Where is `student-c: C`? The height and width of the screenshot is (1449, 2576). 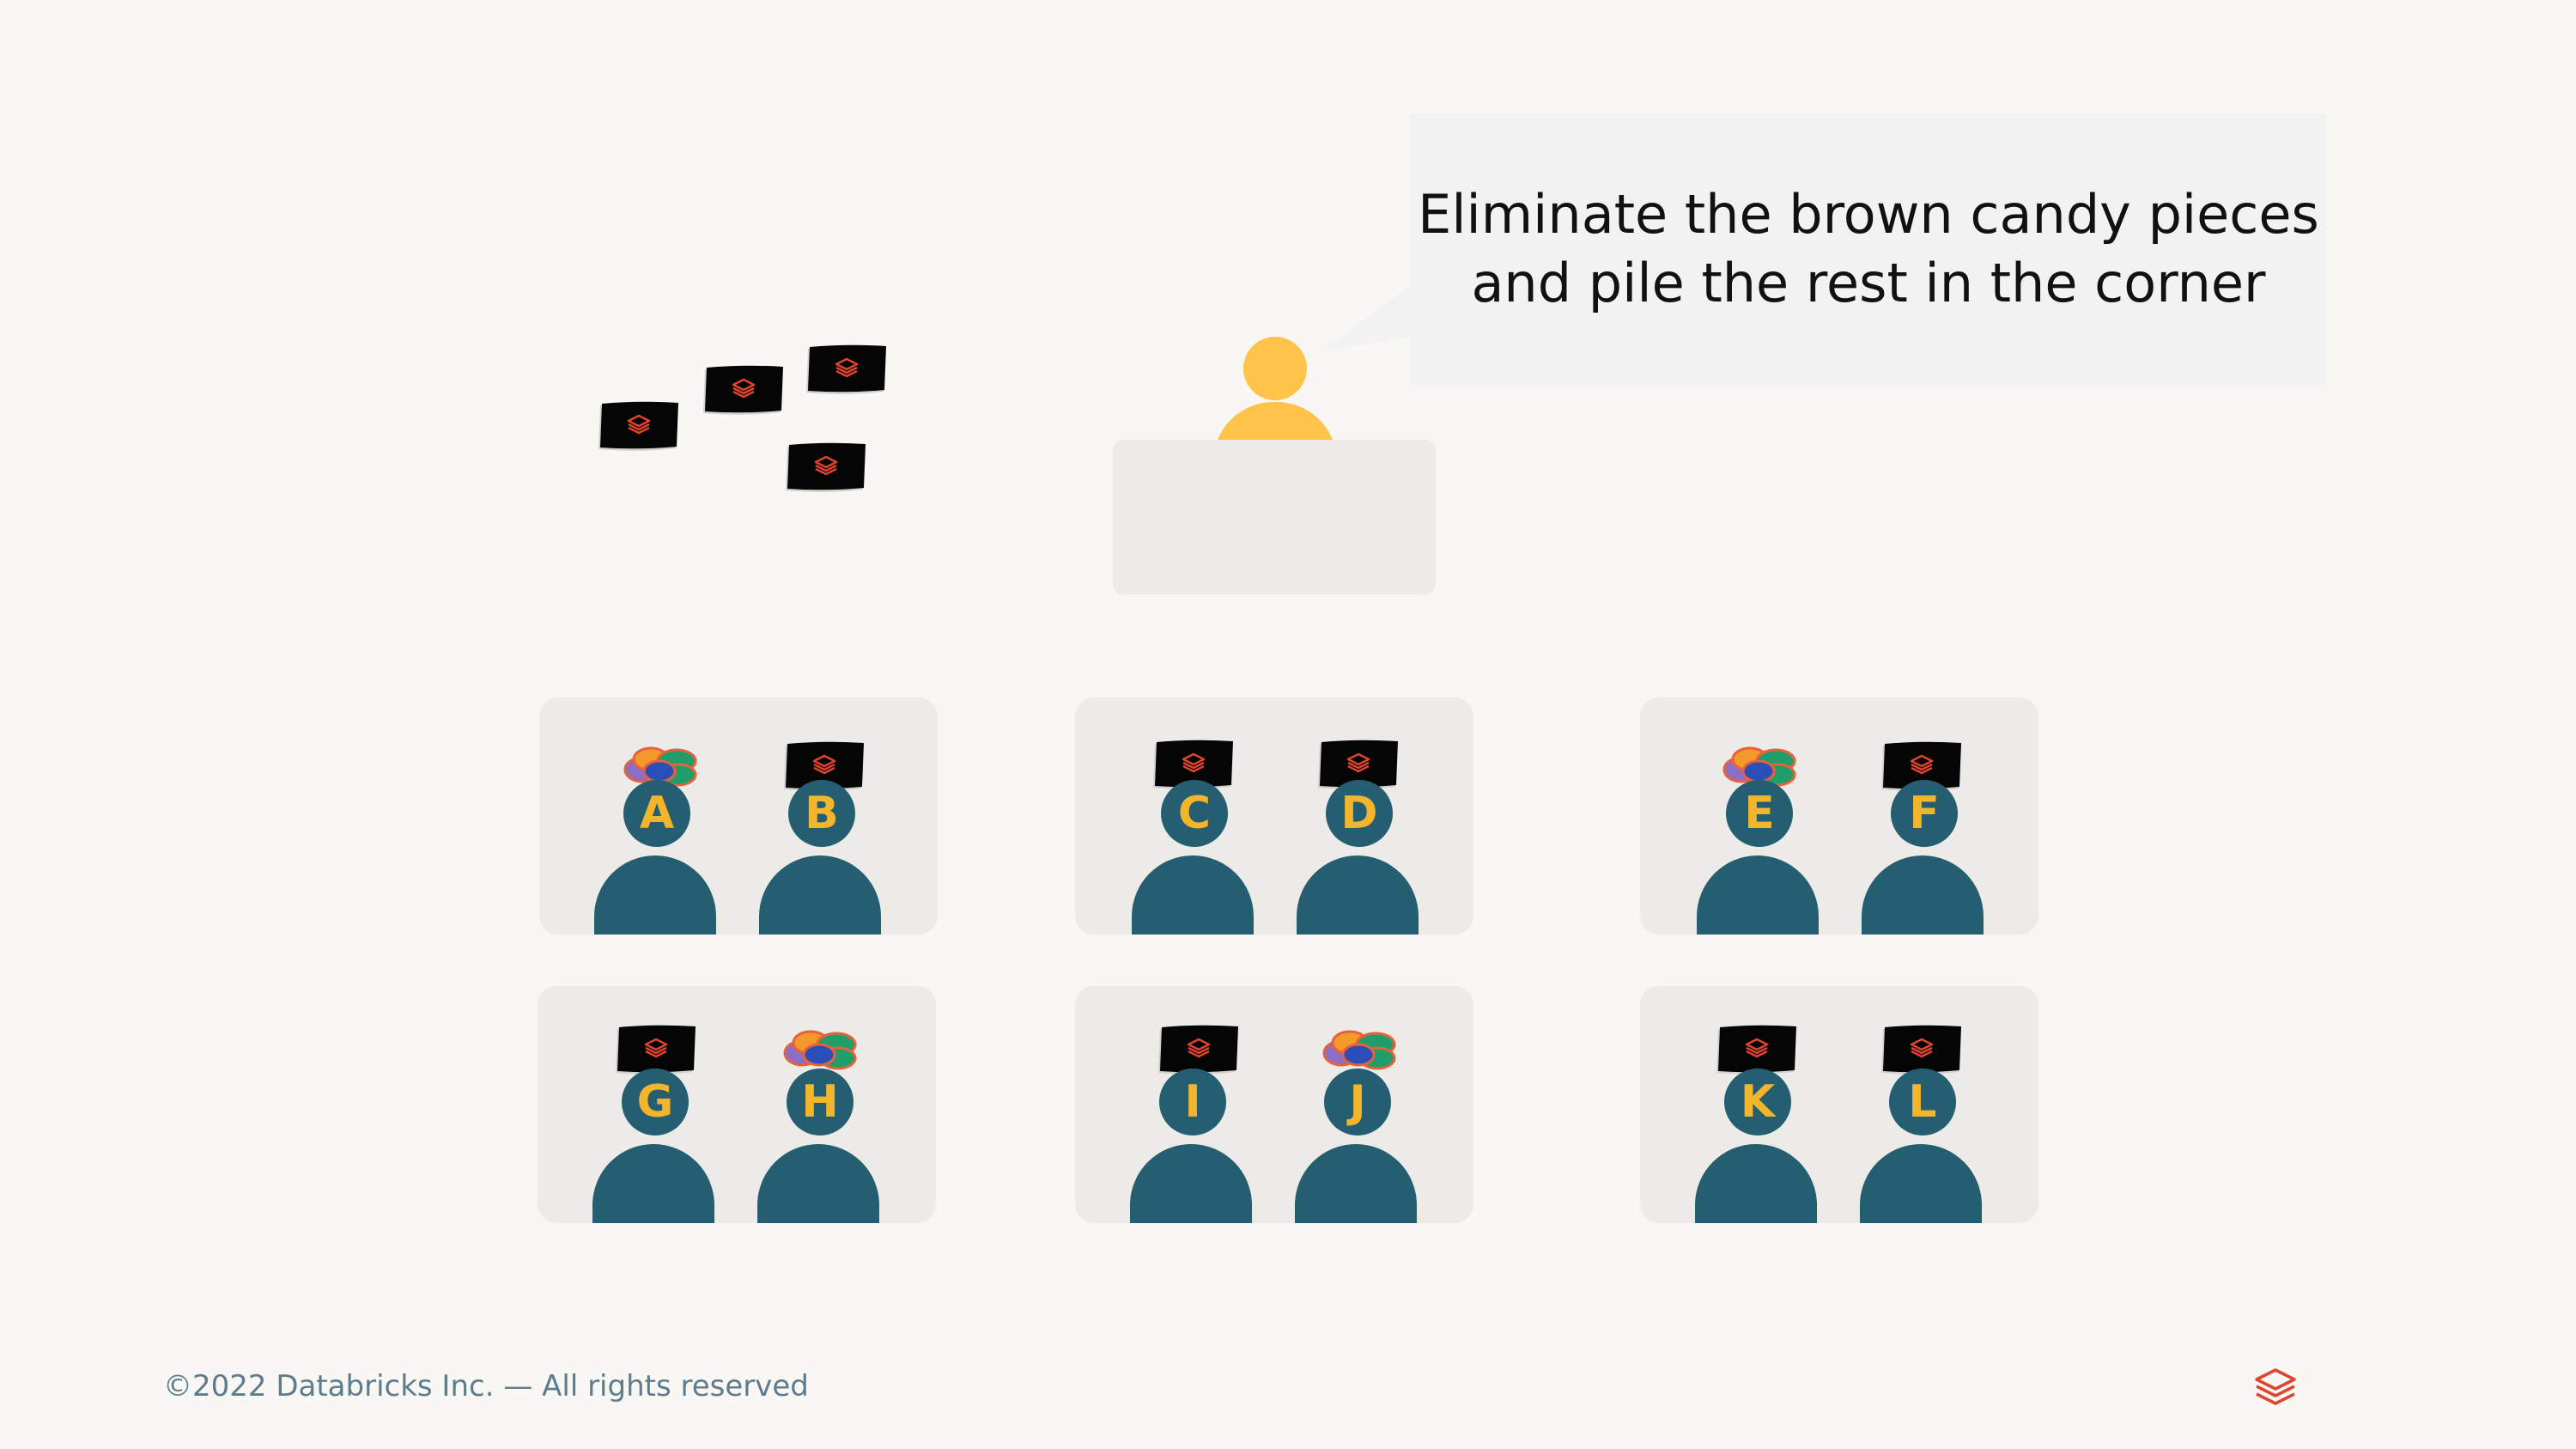
student-c: C is located at coordinates (1196, 857).